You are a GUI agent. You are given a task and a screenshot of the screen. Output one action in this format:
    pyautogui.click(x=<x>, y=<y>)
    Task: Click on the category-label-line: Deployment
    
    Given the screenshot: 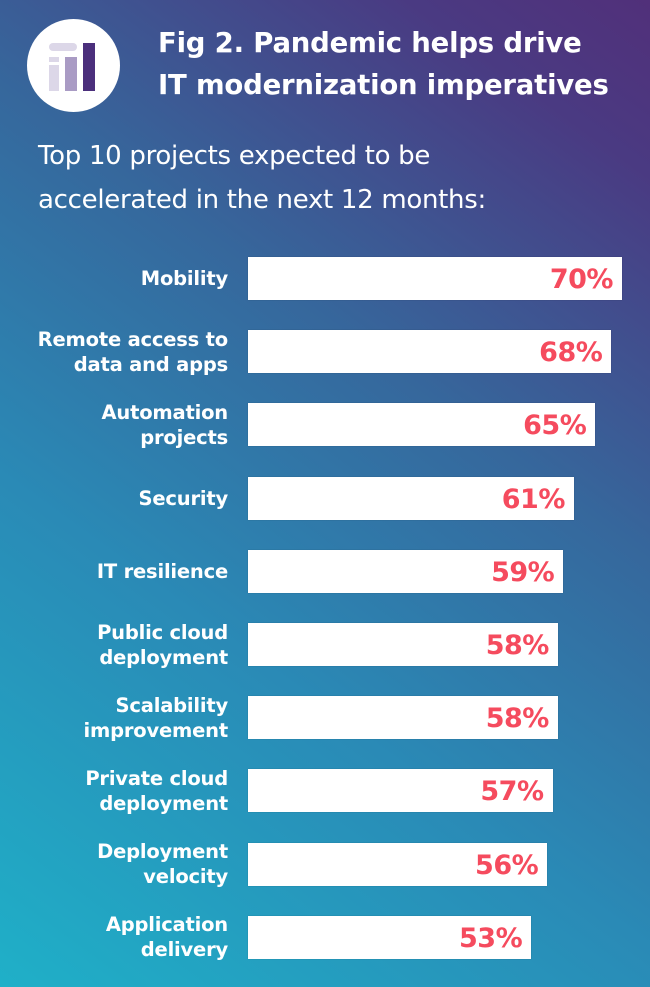 What is the action you would take?
    pyautogui.click(x=162, y=852)
    